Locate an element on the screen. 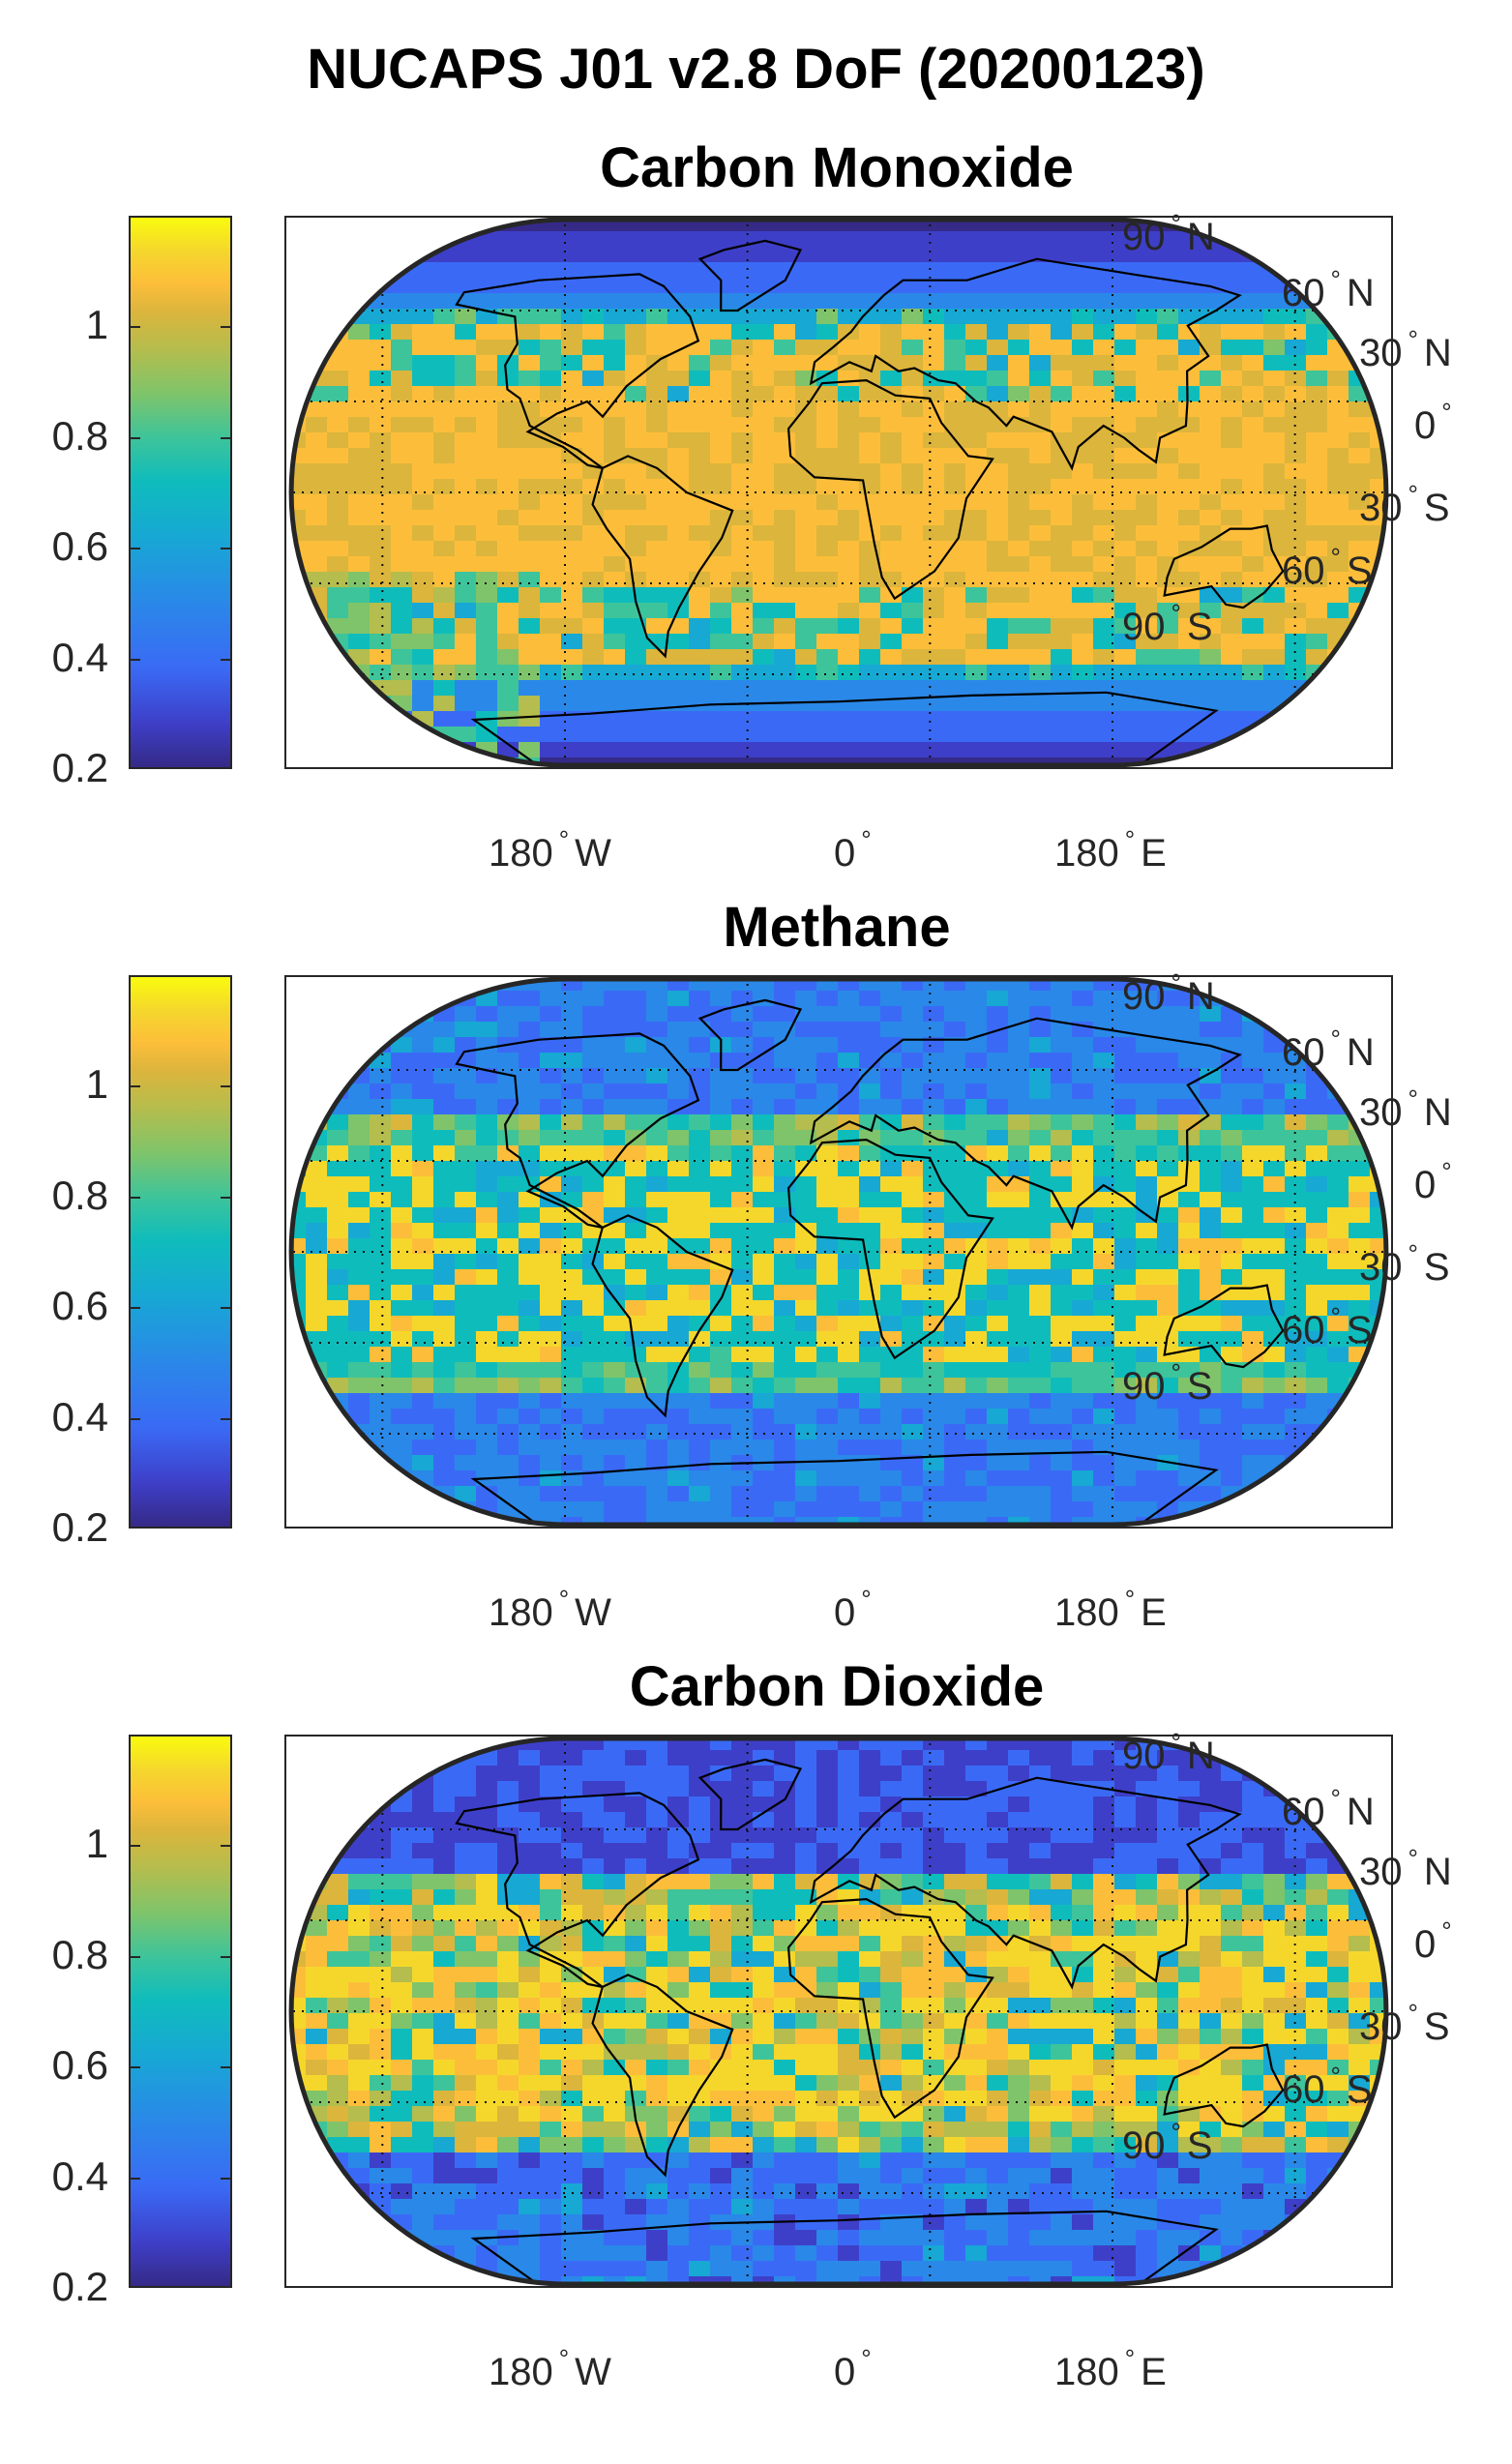  panel-title: Methane is located at coordinates (837, 927).